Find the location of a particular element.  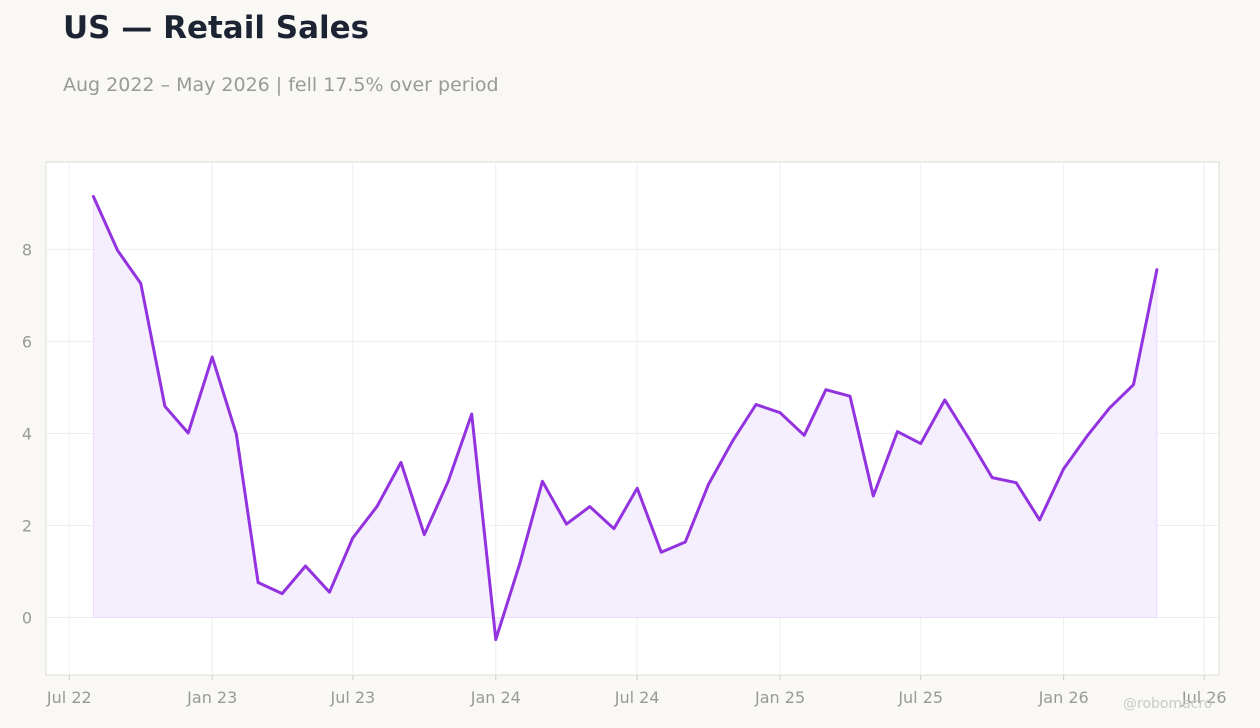

y-tick-label: 4 is located at coordinates (27, 433).